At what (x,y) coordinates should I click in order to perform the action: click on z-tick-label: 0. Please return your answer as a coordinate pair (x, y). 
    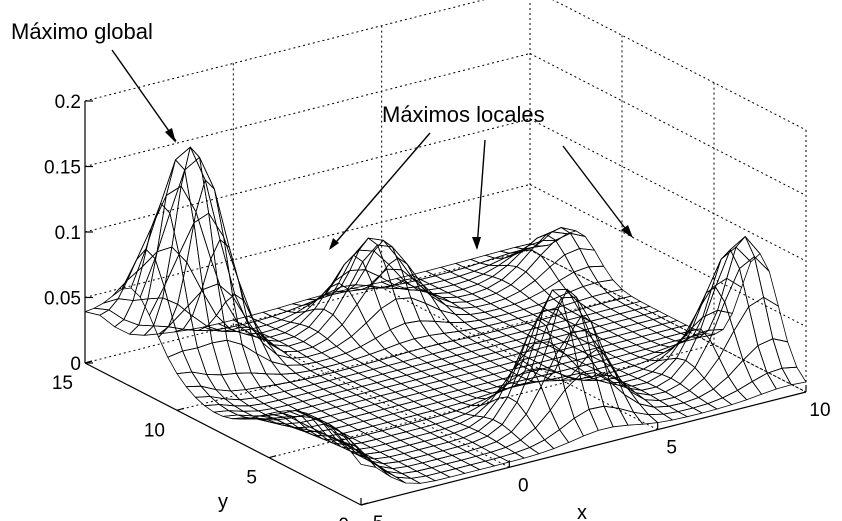
    Looking at the image, I should click on (75, 364).